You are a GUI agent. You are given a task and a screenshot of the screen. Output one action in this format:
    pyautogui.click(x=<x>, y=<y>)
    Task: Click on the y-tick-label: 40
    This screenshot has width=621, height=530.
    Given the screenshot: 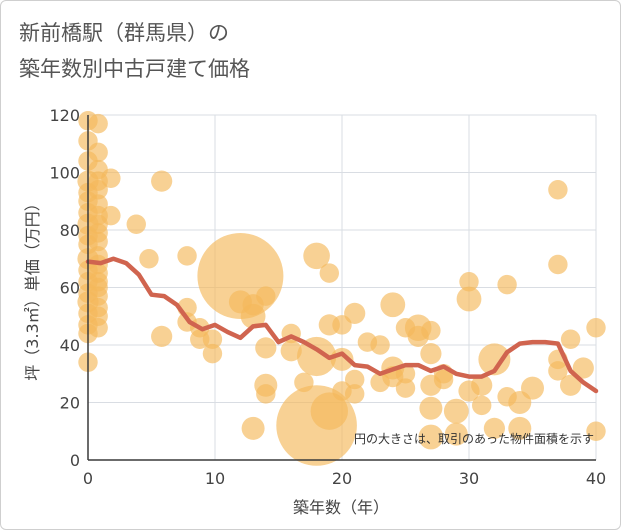 What is the action you would take?
    pyautogui.click(x=70, y=345)
    